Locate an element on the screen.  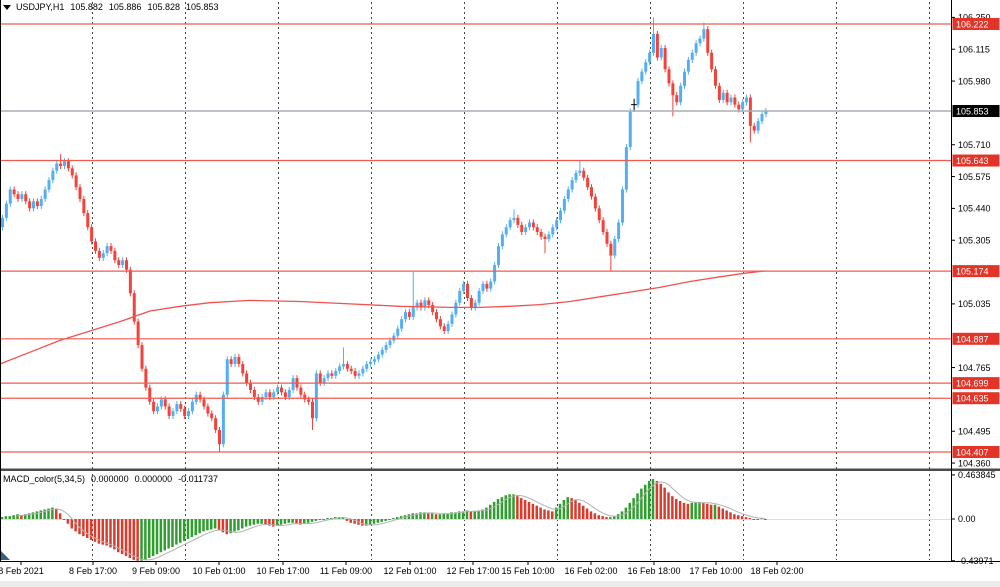
macd-tick-label: 0.463845 is located at coordinates (977, 475).